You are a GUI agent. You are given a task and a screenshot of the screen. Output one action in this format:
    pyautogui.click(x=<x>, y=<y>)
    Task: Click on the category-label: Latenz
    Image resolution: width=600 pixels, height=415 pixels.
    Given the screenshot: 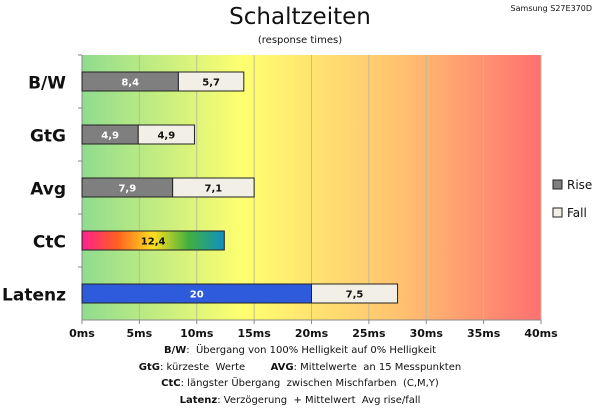 What is the action you would take?
    pyautogui.click(x=34, y=296)
    